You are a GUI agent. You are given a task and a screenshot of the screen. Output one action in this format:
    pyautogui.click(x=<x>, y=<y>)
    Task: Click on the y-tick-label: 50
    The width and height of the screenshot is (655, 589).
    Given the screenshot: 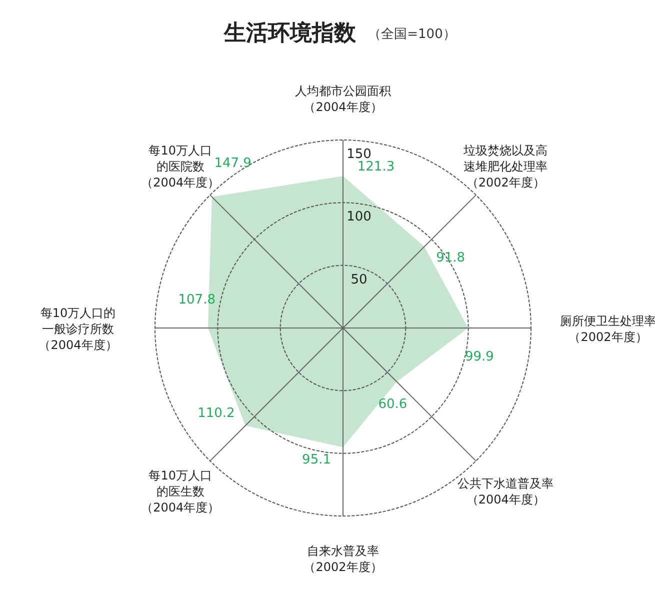 What is the action you would take?
    pyautogui.click(x=359, y=280)
    